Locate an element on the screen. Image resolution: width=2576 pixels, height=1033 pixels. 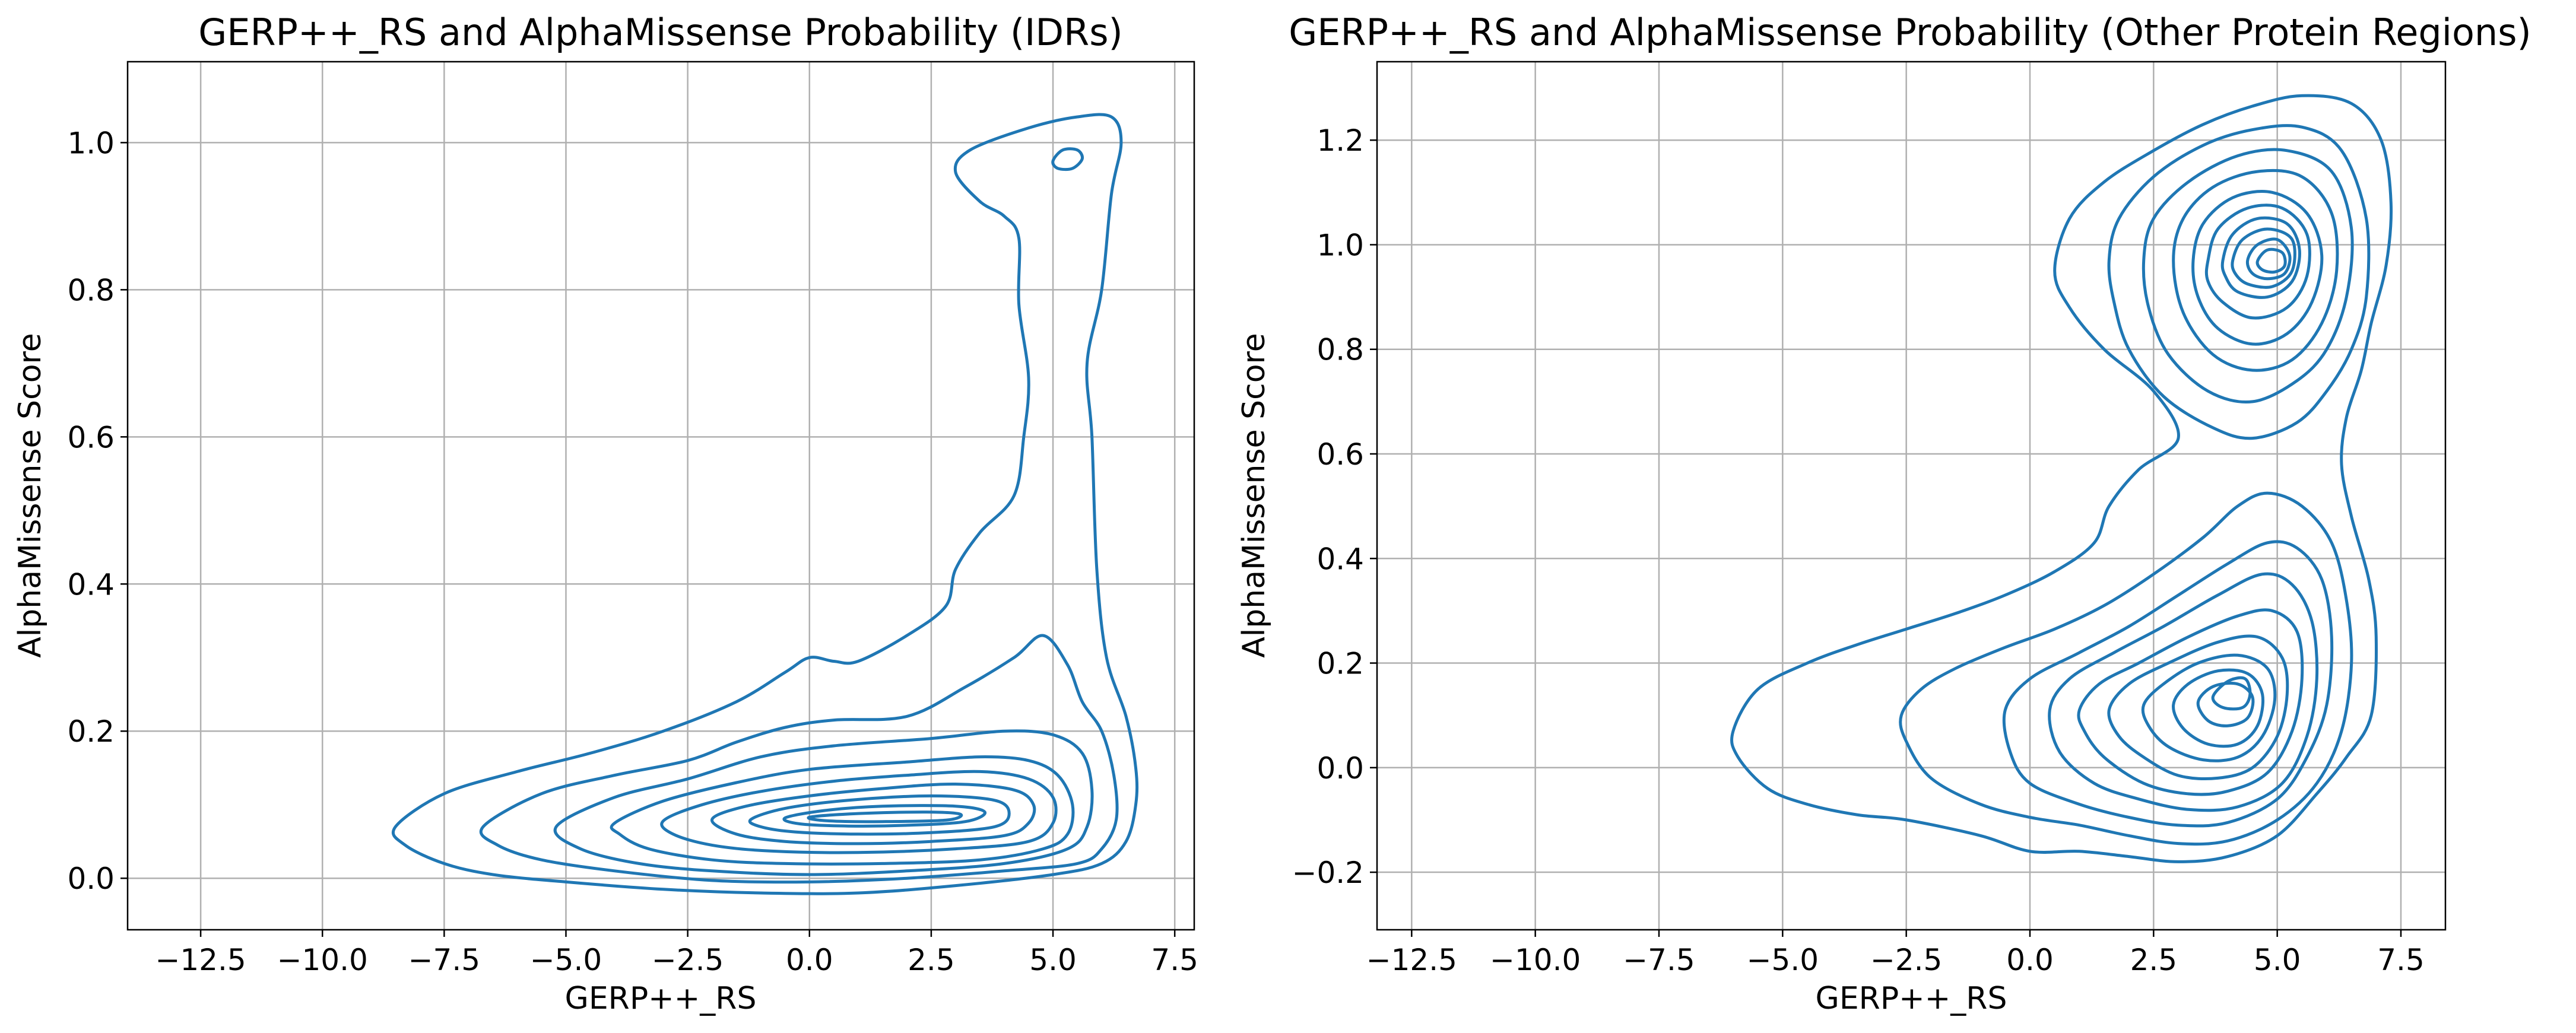
y-axis-ticks: 0.0 0.2 0.4 0.6 0.8 1.0 is located at coordinates (97, 511).